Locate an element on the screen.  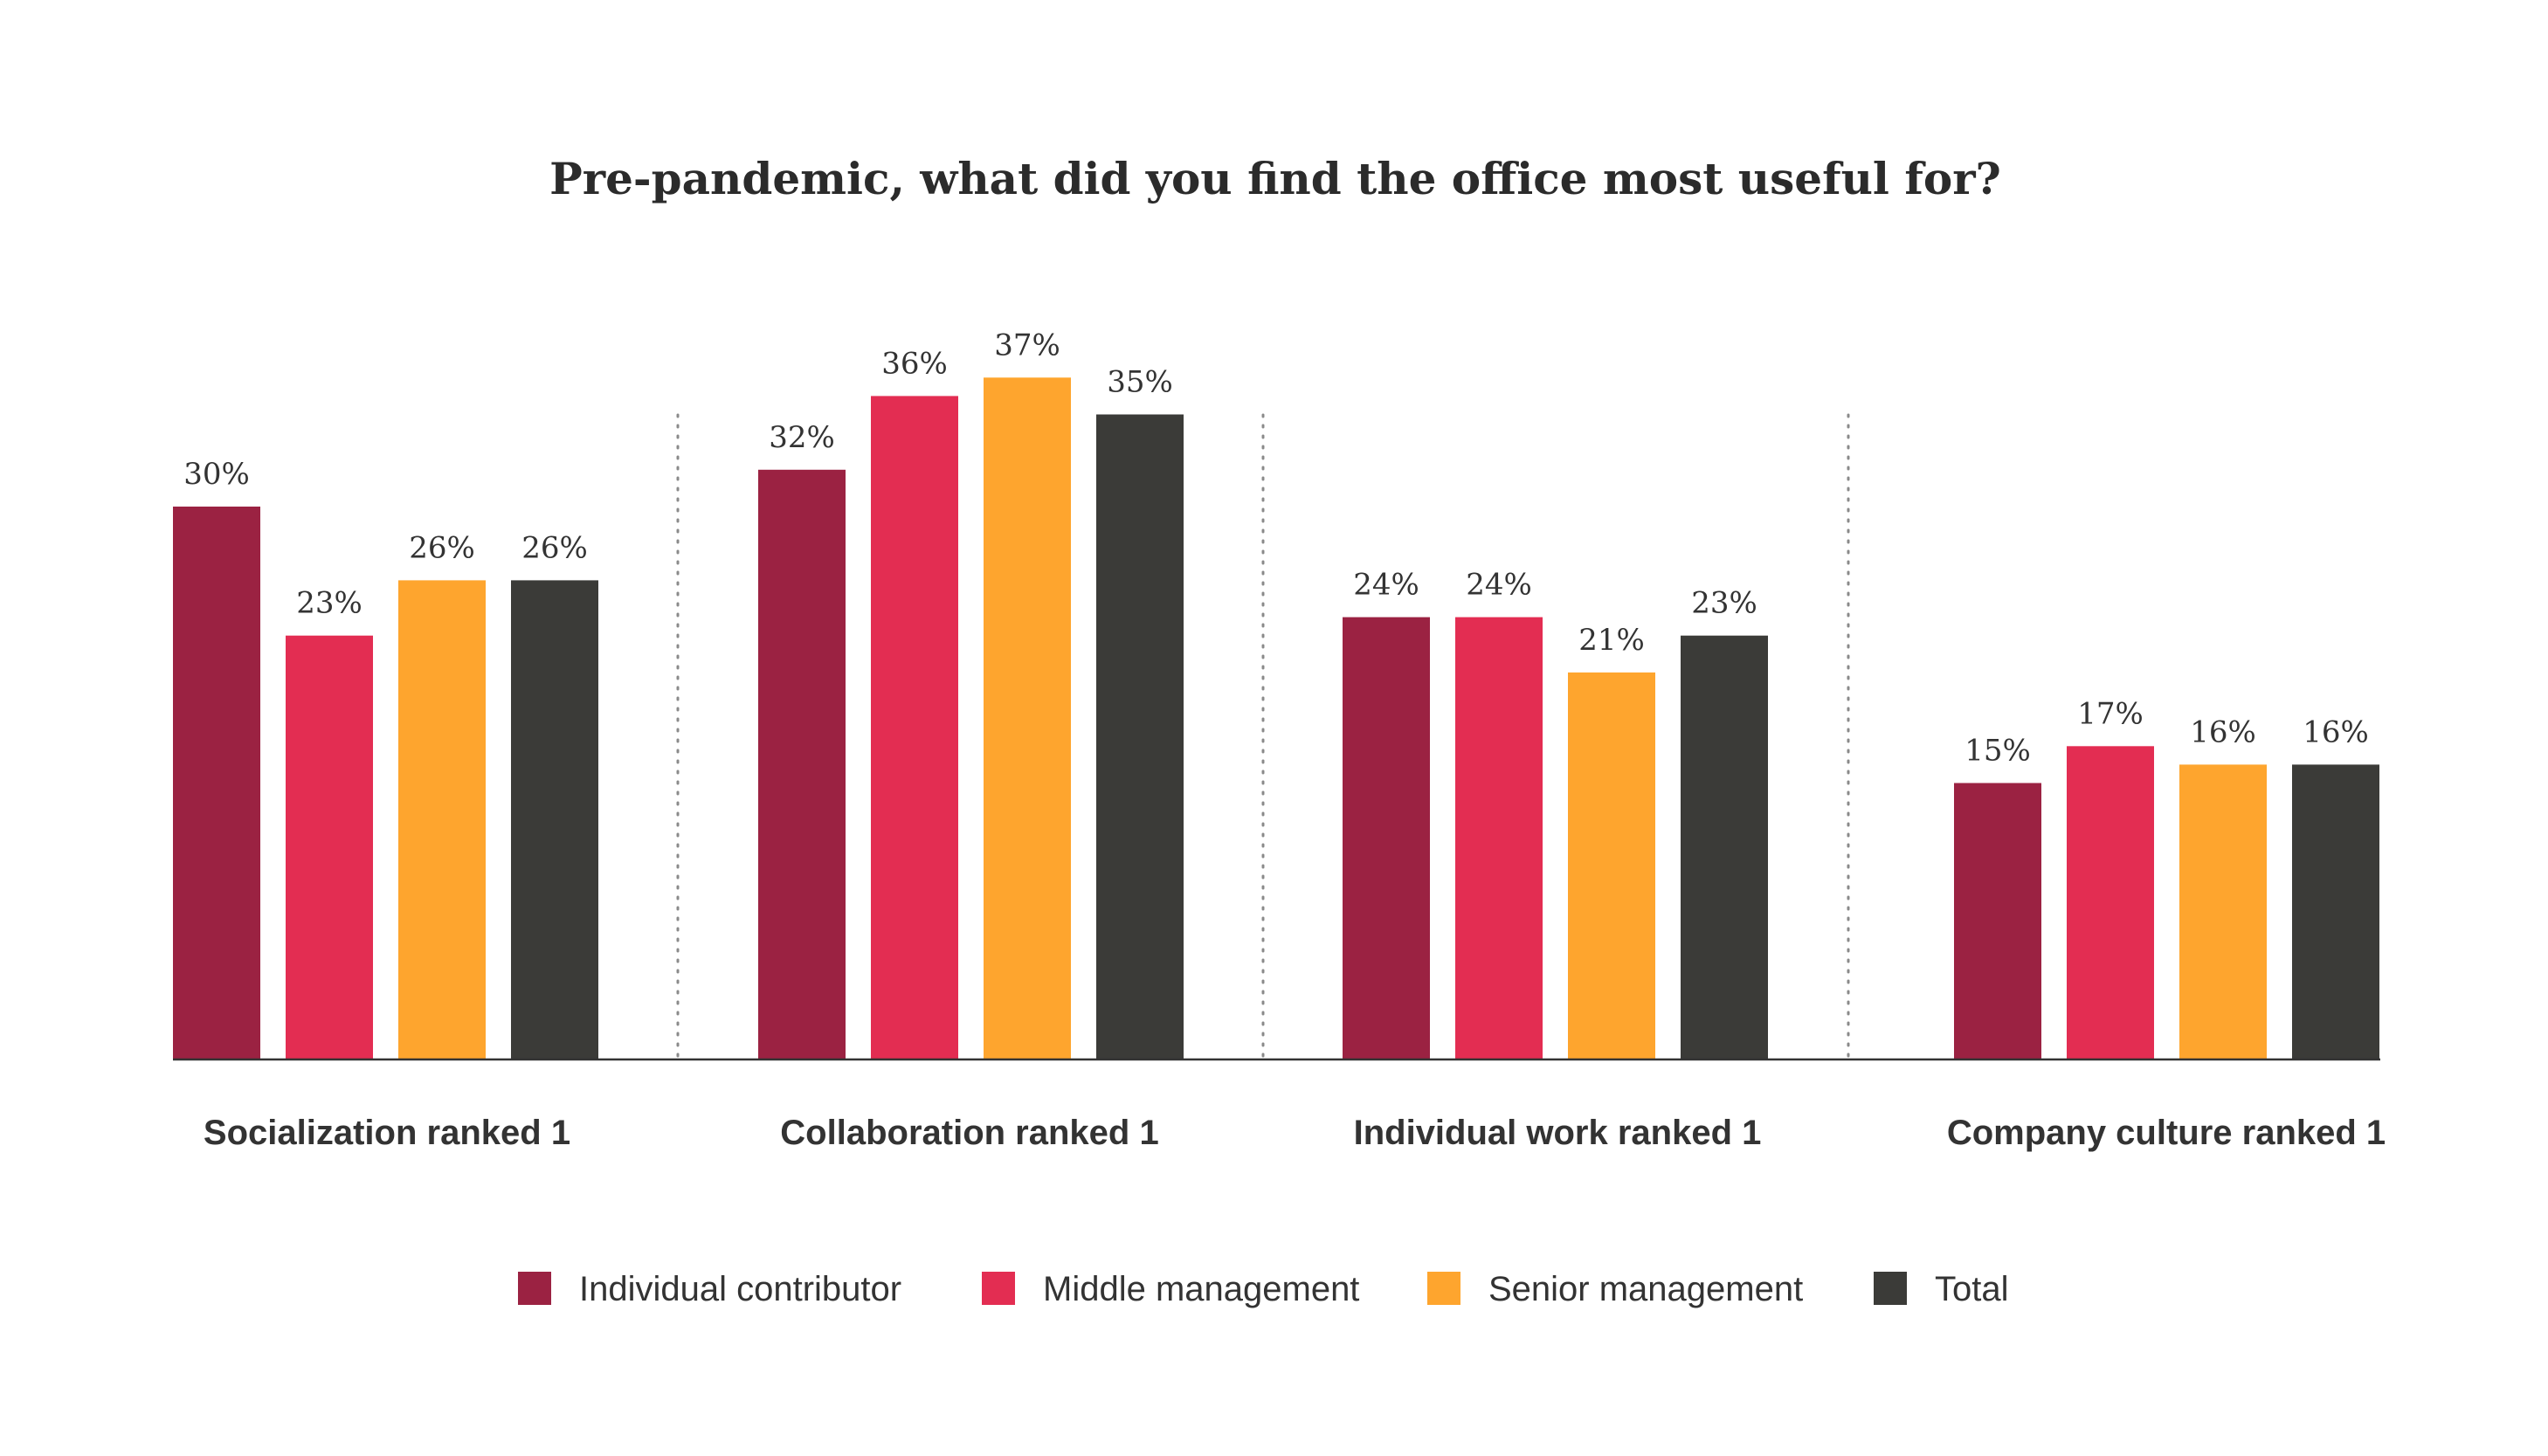
category-label: Individual work ranked 1 is located at coordinates (1558, 1133).